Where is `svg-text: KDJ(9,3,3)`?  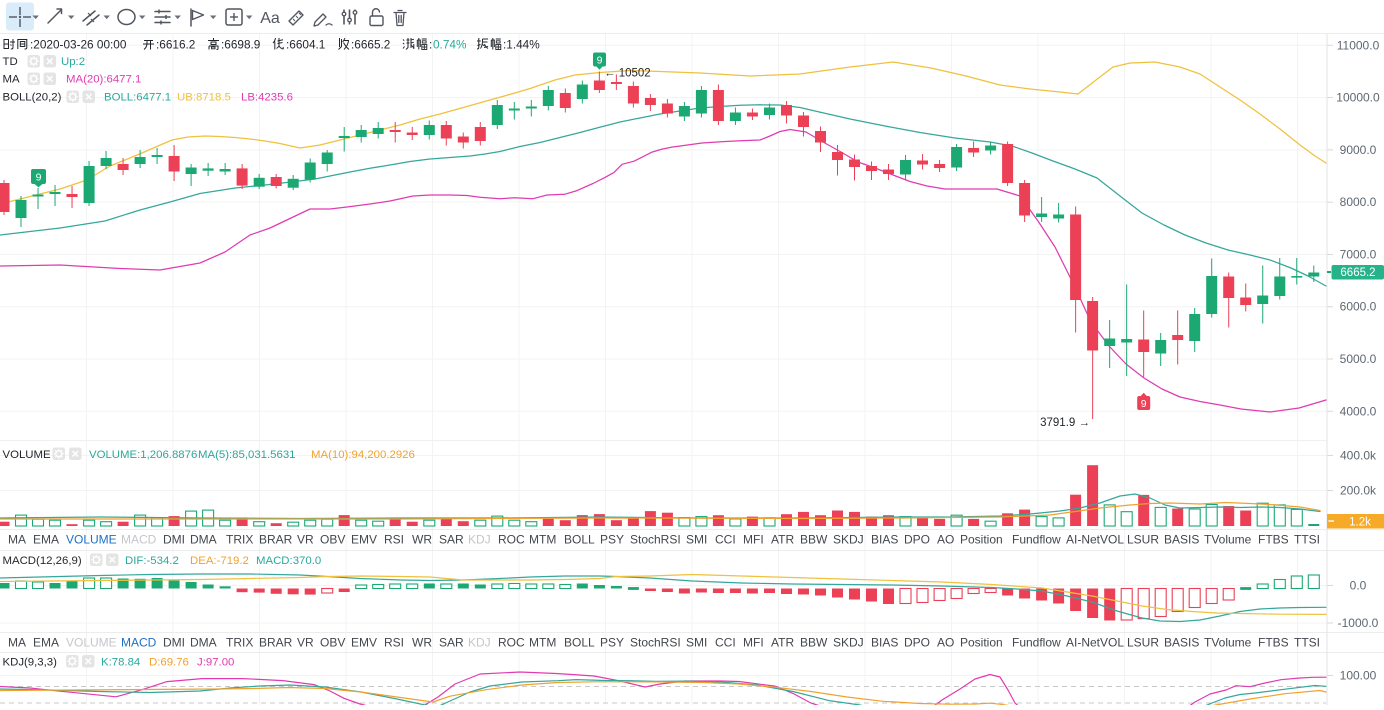 svg-text: KDJ(9,3,3) is located at coordinates (30, 663).